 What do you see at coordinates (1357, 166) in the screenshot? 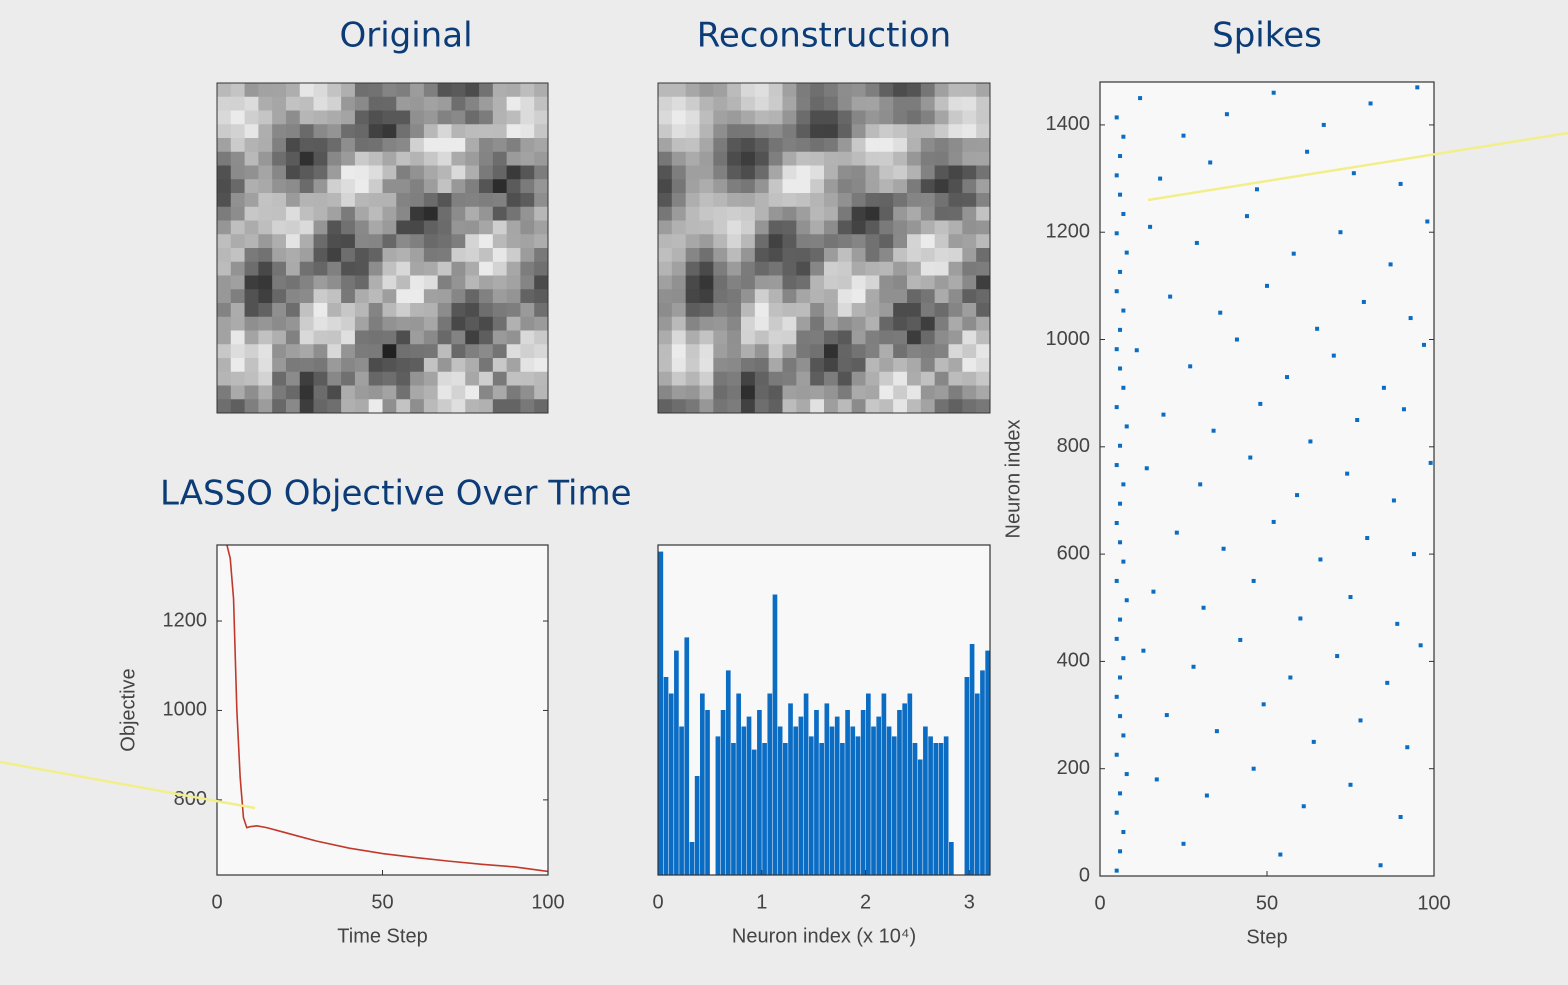
I see `annotation-line` at bounding box center [1357, 166].